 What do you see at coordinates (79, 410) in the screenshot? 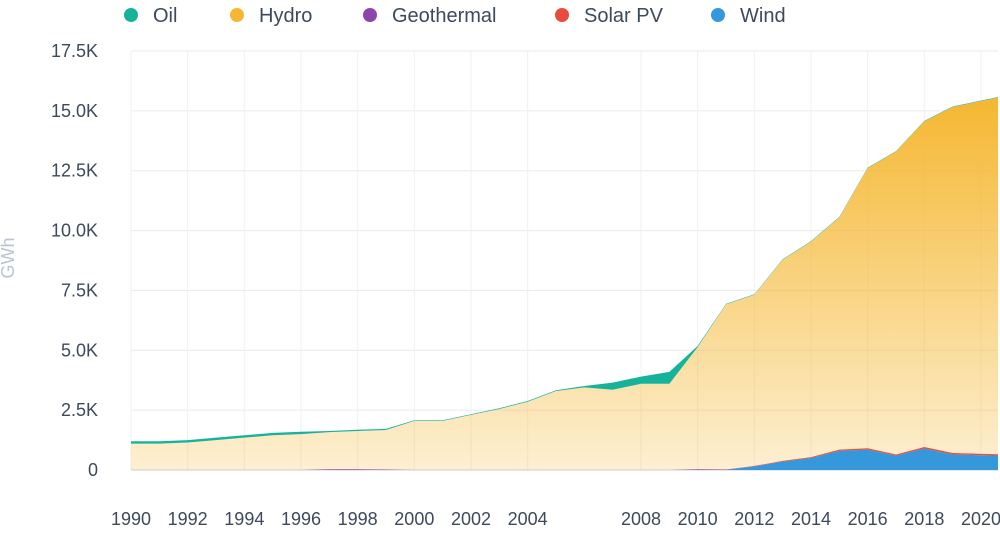
I see `y-tick-label: 2.5K` at bounding box center [79, 410].